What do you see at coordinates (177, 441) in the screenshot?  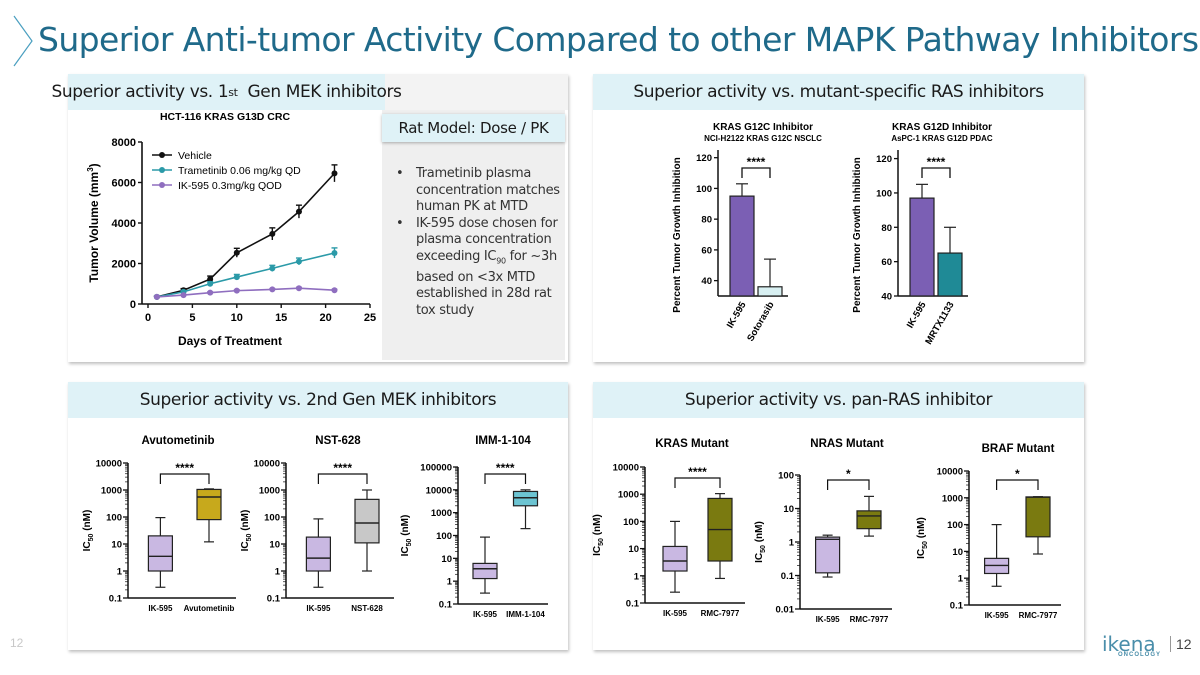 I see `chart-title: Avutometinib` at bounding box center [177, 441].